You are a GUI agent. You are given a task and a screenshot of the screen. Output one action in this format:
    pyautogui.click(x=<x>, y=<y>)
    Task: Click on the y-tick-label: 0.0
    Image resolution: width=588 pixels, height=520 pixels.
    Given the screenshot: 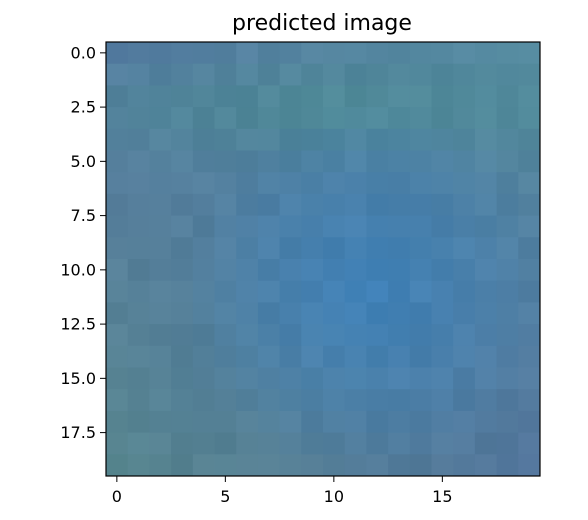 What is the action you would take?
    pyautogui.click(x=83, y=52)
    